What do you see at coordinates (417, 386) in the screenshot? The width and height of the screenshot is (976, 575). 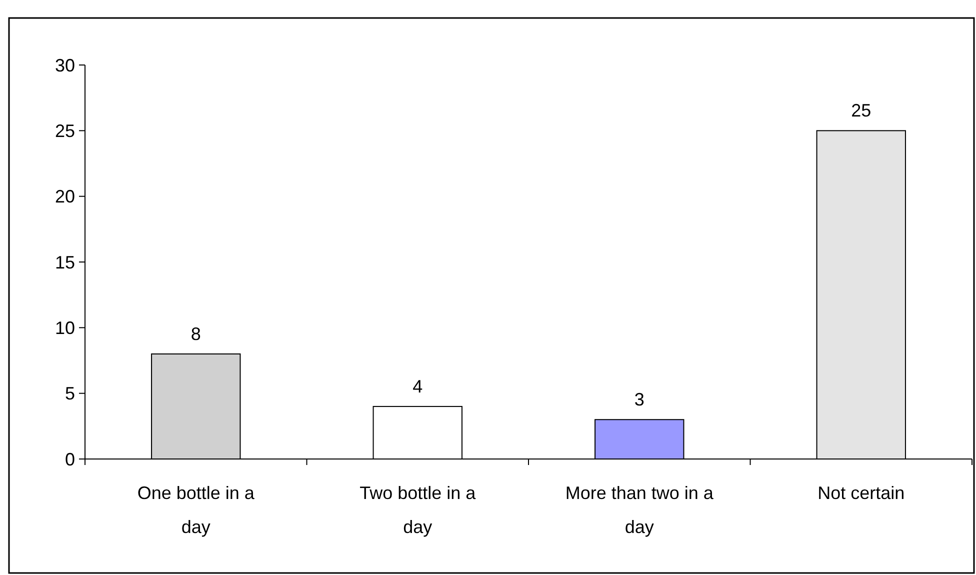 I see `data-label: 4` at bounding box center [417, 386].